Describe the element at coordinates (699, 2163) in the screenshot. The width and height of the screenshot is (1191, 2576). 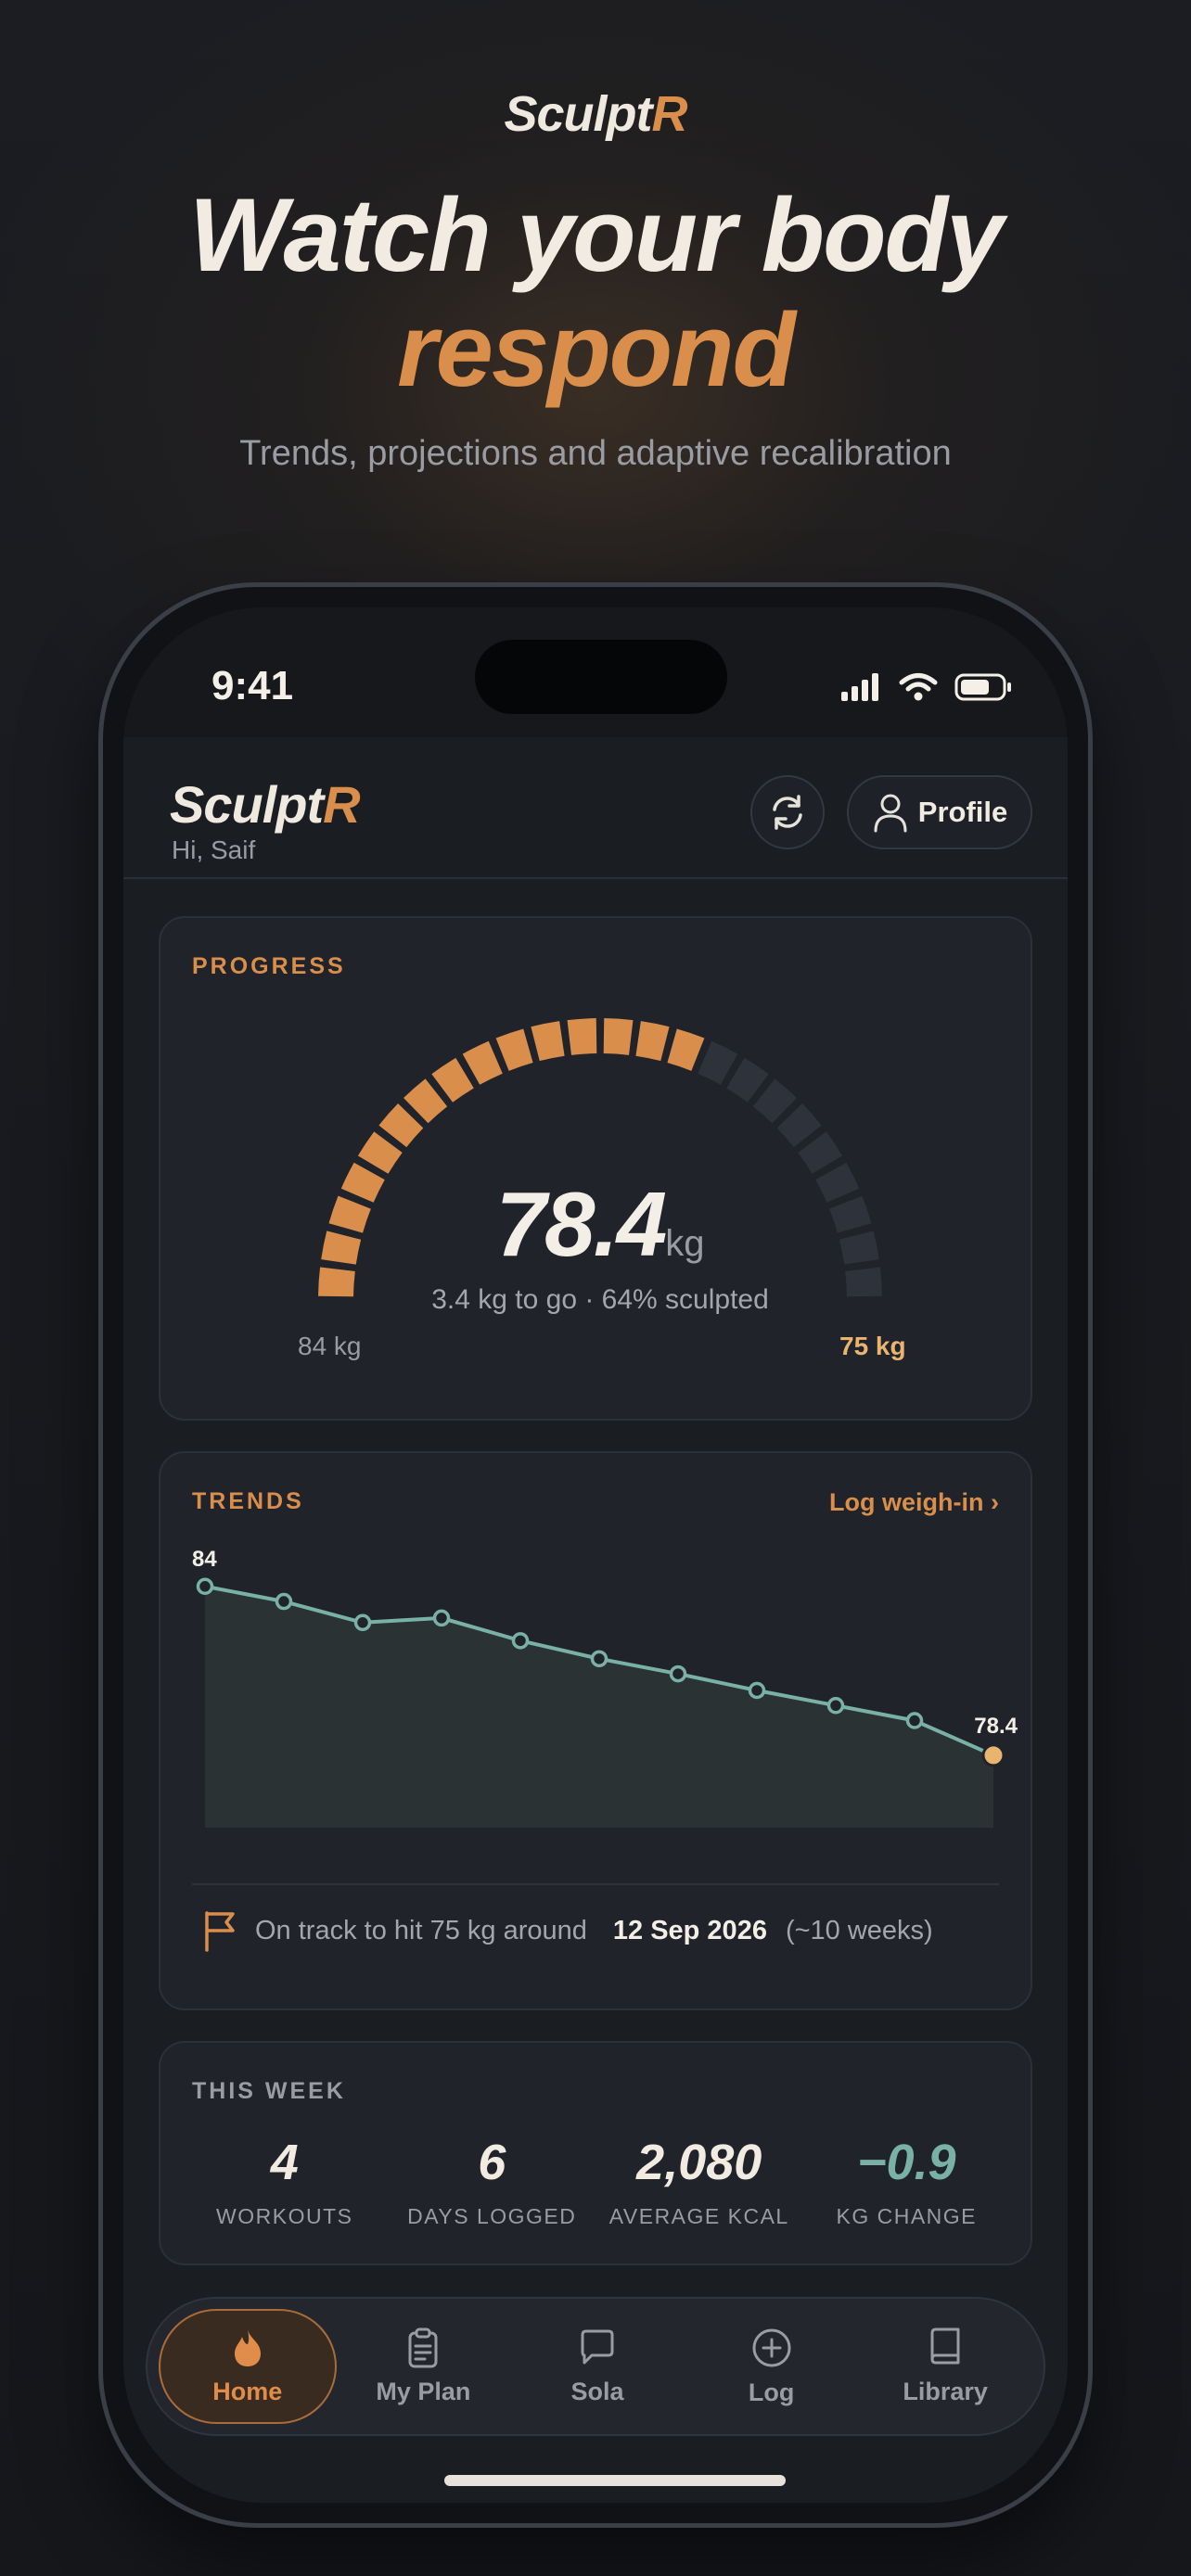
I see `stat-value: 2,080` at that location.